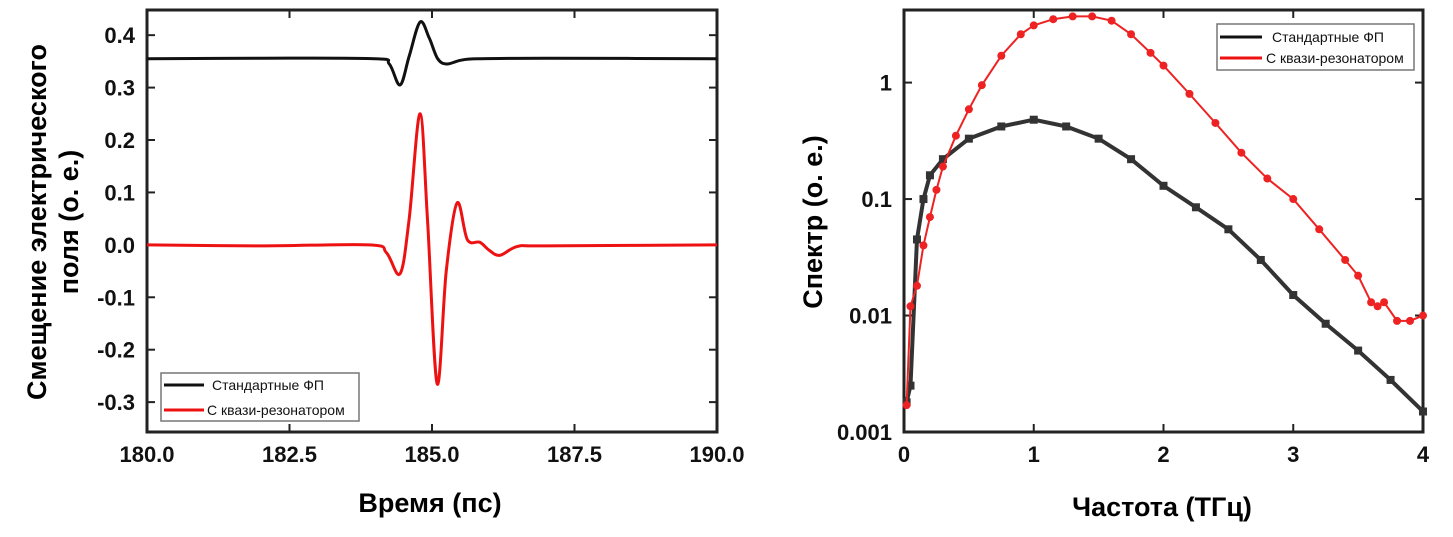 This screenshot has height=537, width=1453. I want to click on y-tick-label: 0.4, so click(119, 35).